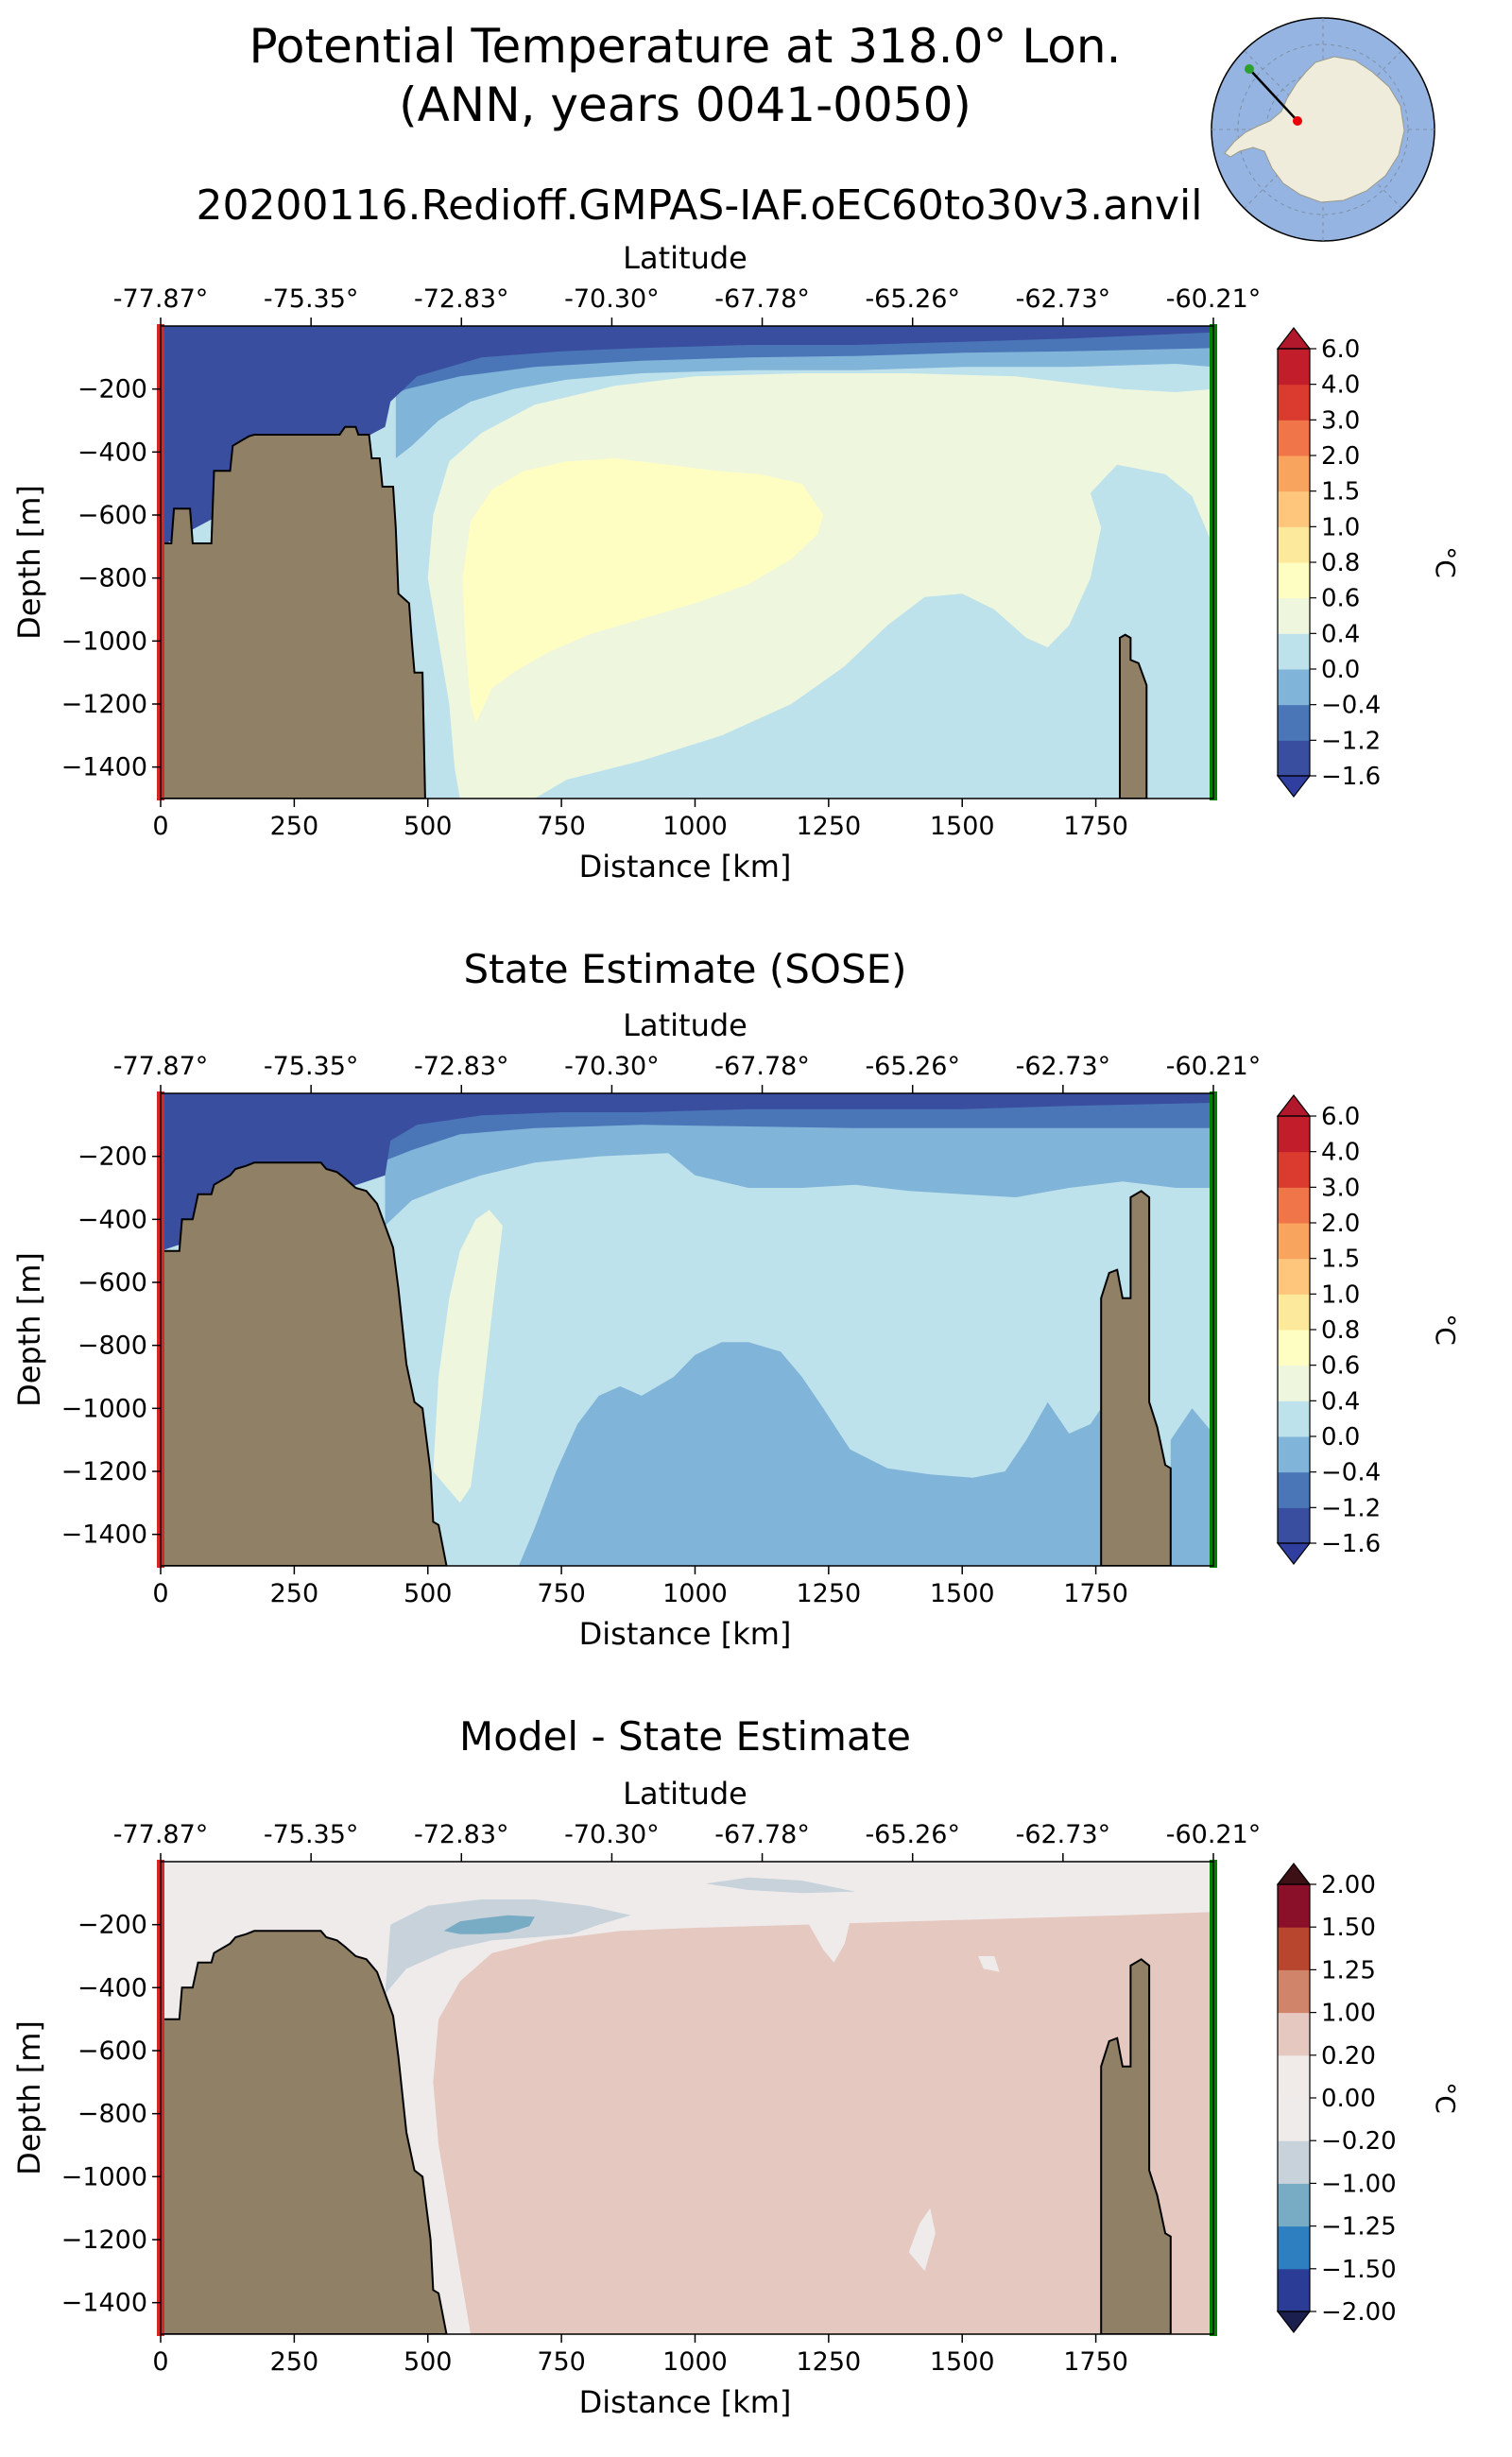  Describe the element at coordinates (828, 2362) in the screenshot. I see `x-tick-label: 1250` at that location.